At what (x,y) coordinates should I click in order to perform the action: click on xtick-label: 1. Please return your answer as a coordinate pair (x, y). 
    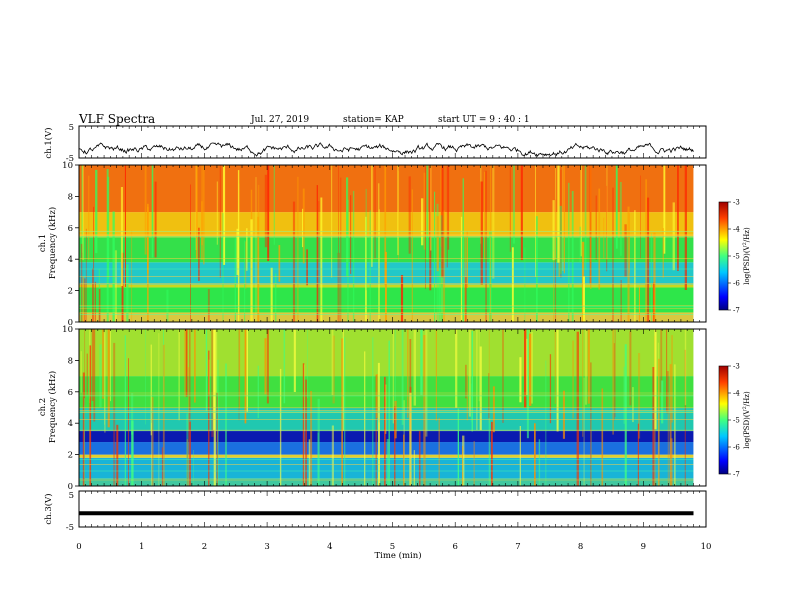
    Looking at the image, I should click on (141, 547).